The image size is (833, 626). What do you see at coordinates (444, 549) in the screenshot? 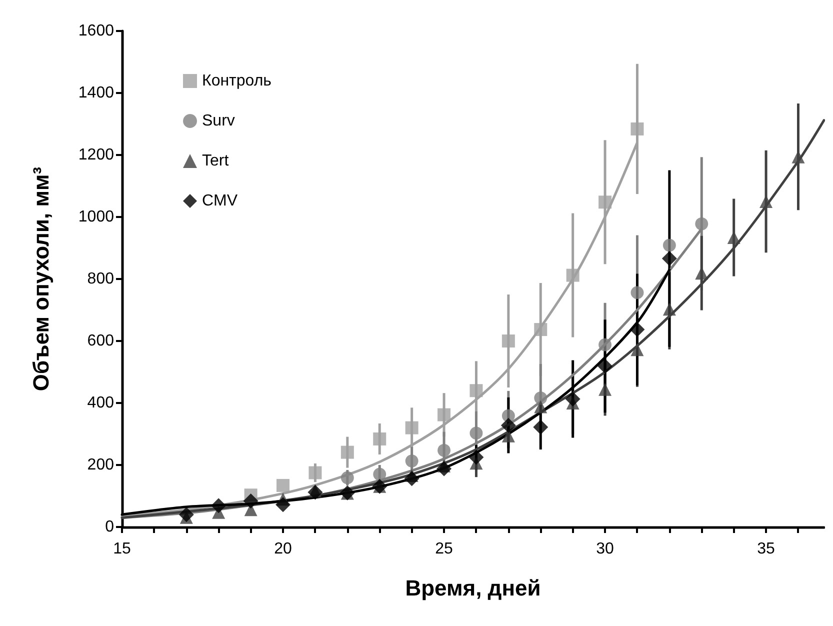
I see `x-tick-label: 25` at bounding box center [444, 549].